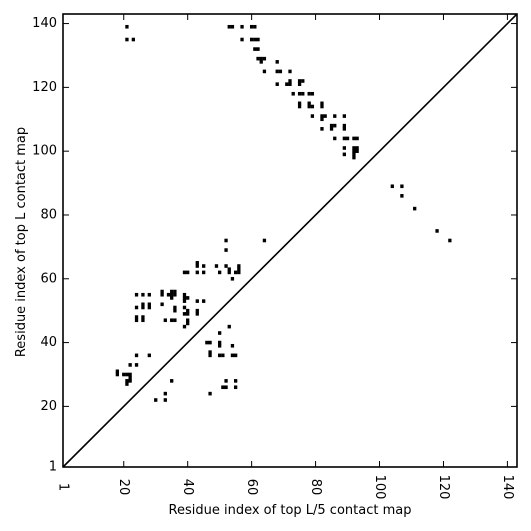 This screenshot has height=531, width=531. Describe the element at coordinates (44, 87) in the screenshot. I see `y-tick-label: 120` at that location.